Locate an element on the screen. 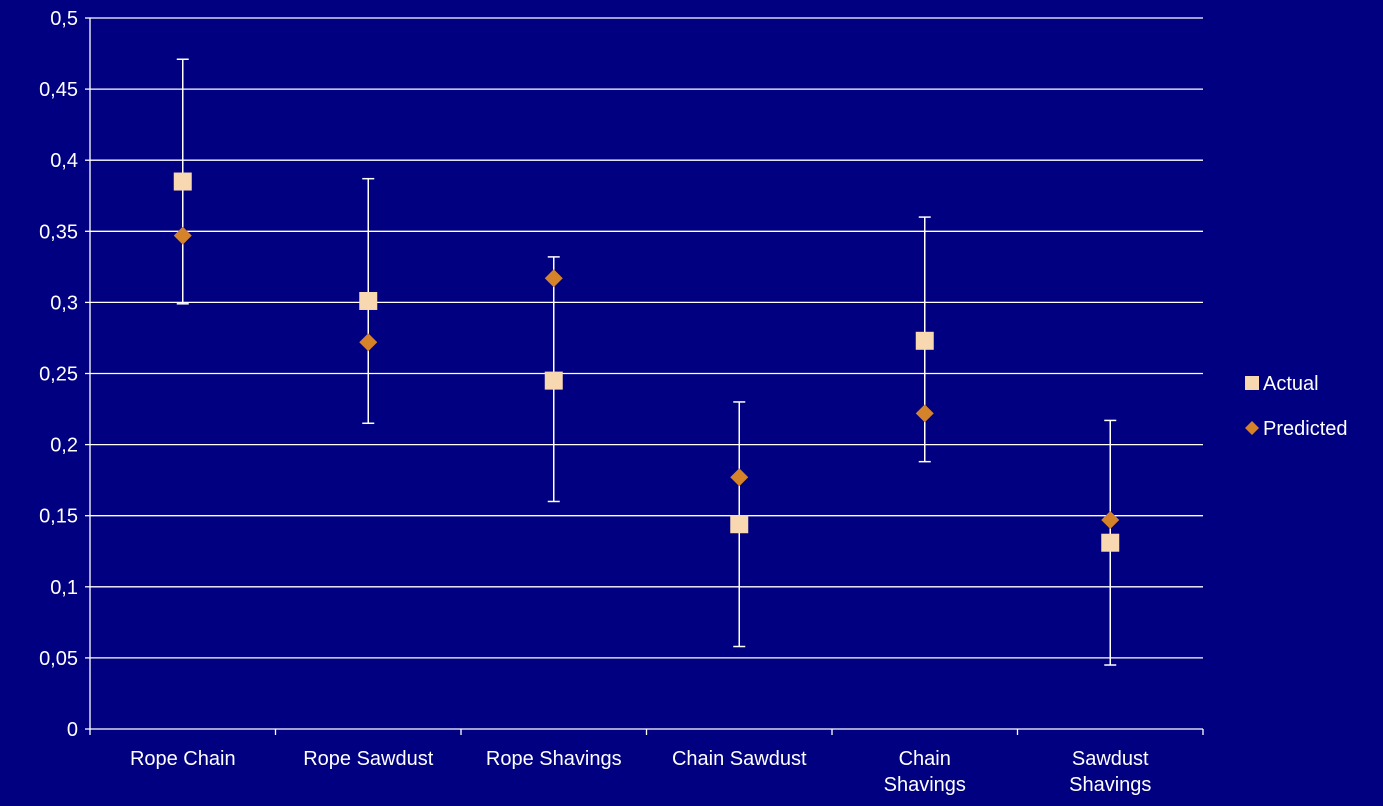 Image resolution: width=1383 pixels, height=806 pixels. x-tick-label: Chain Sawdust is located at coordinates (739, 759).